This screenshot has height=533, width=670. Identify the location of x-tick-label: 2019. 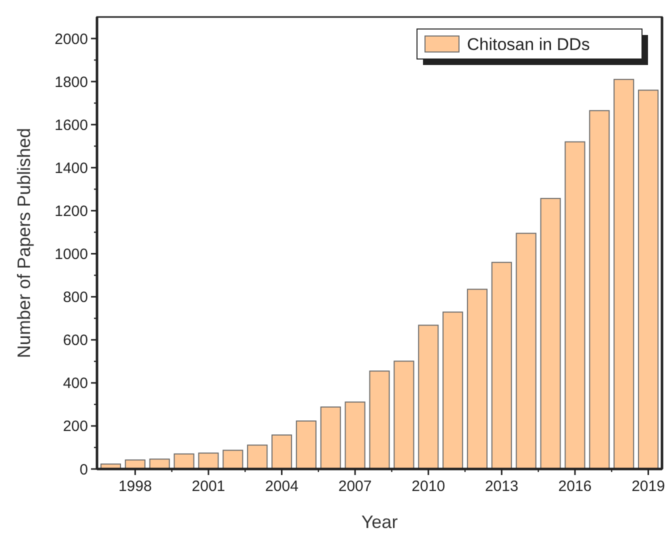
(648, 486).